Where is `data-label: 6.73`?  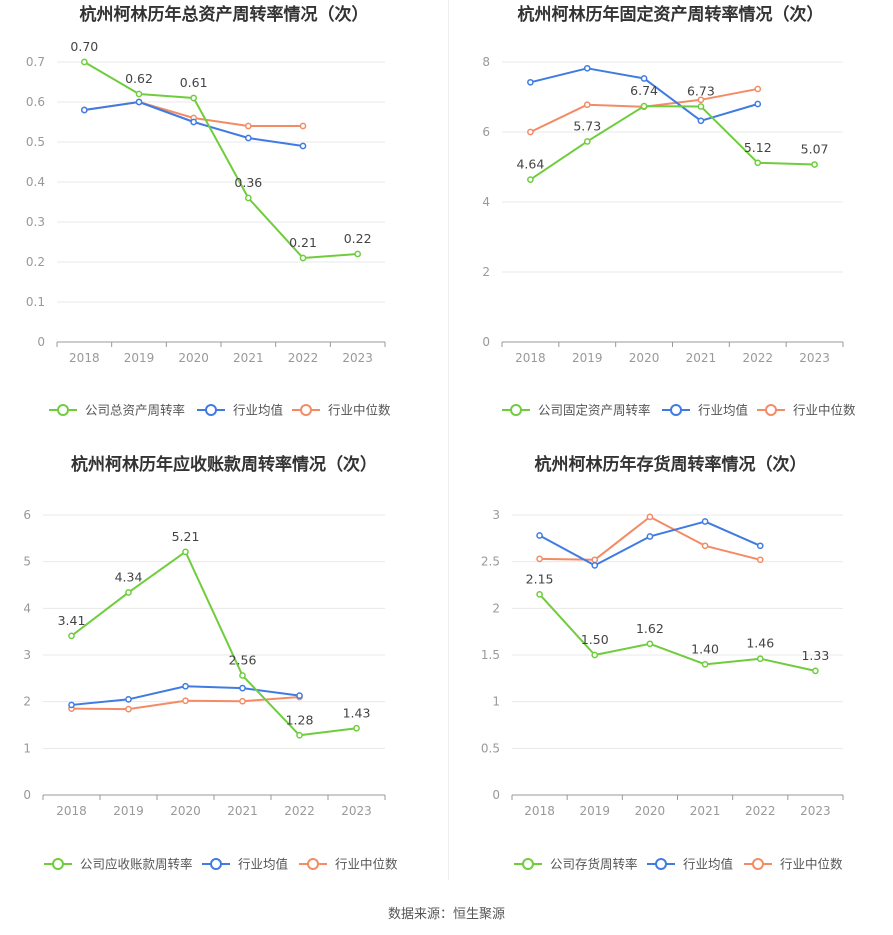 data-label: 6.73 is located at coordinates (701, 90).